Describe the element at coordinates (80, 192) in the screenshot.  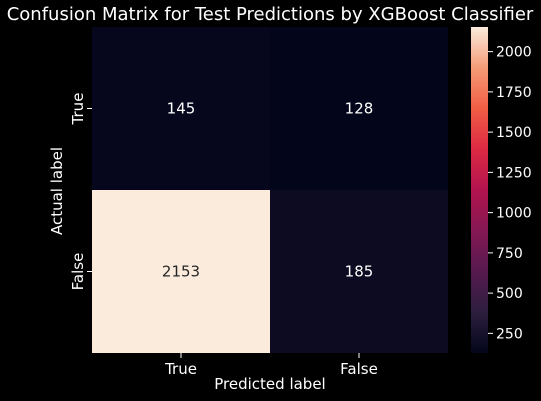
I see `y-axis-ticks: True False` at that location.